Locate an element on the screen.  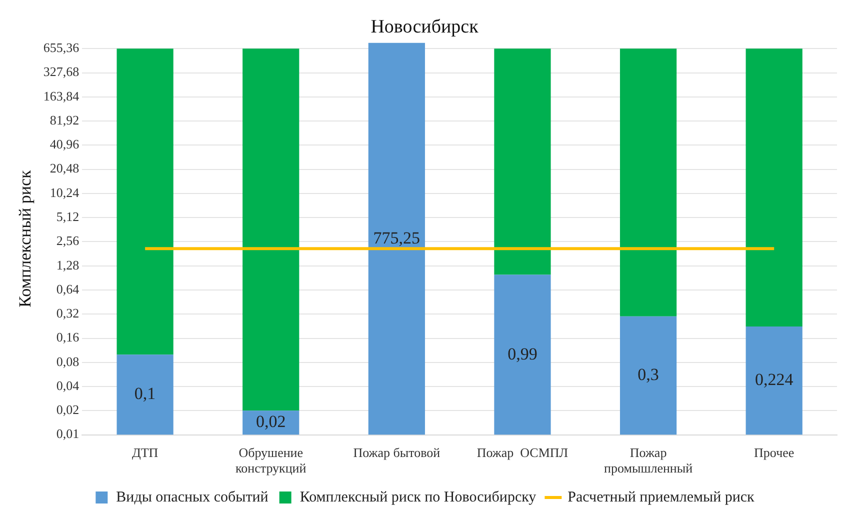
x-tick-label: Пожар промышленный is located at coordinates (648, 460).